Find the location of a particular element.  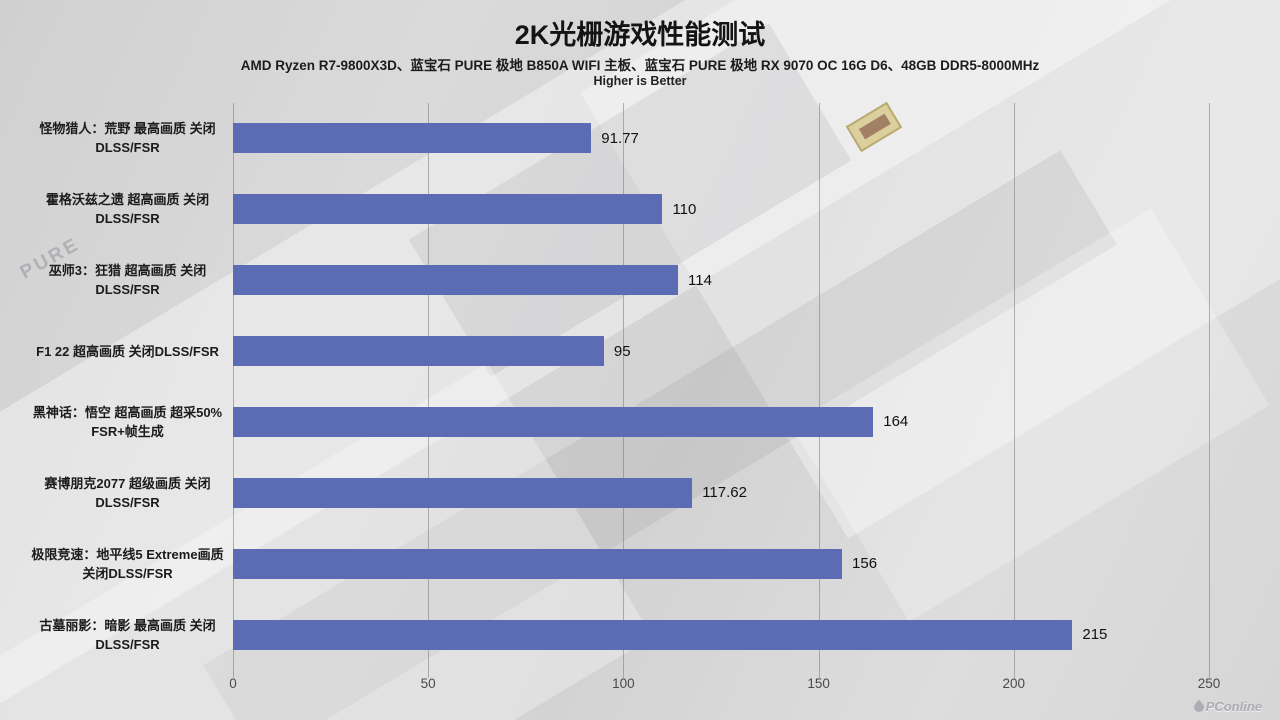

chart-row: 91.77 is located at coordinates (721, 138).